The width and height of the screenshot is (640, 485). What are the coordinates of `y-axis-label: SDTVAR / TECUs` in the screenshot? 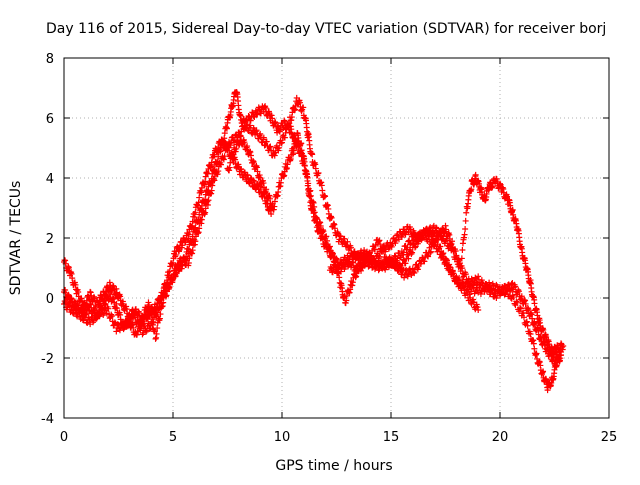 It's located at (16, 238).